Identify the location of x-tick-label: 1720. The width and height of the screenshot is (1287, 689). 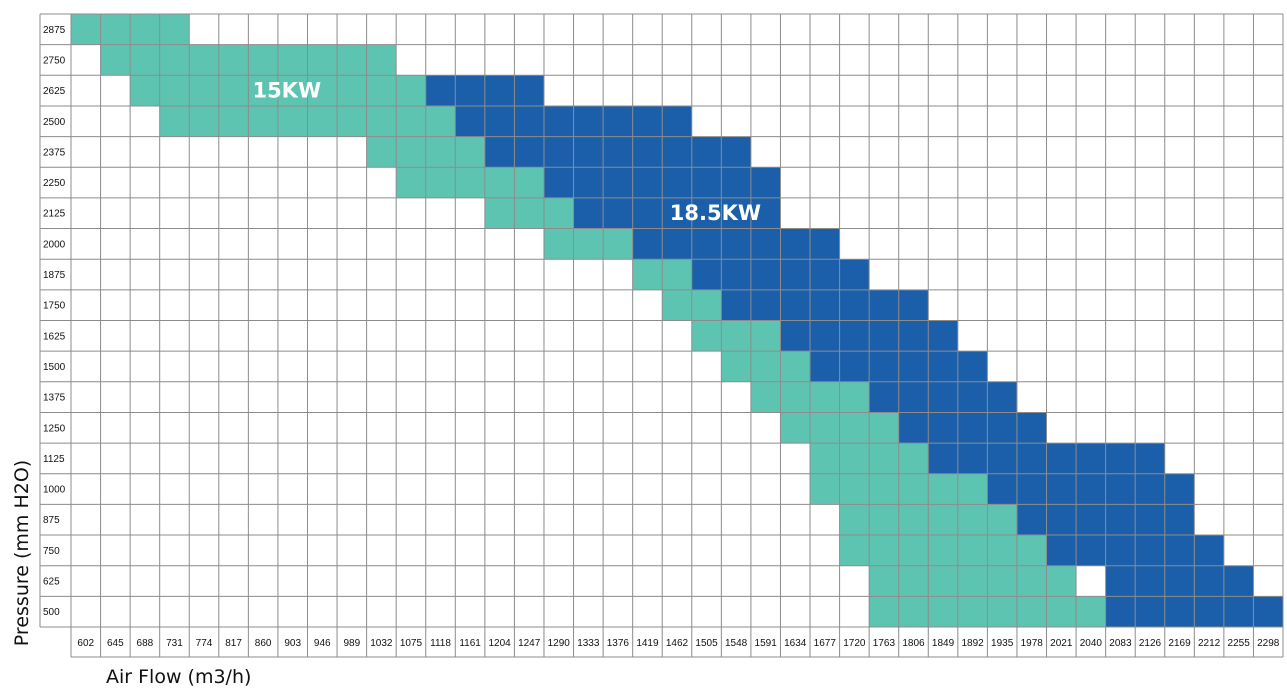
(854, 643).